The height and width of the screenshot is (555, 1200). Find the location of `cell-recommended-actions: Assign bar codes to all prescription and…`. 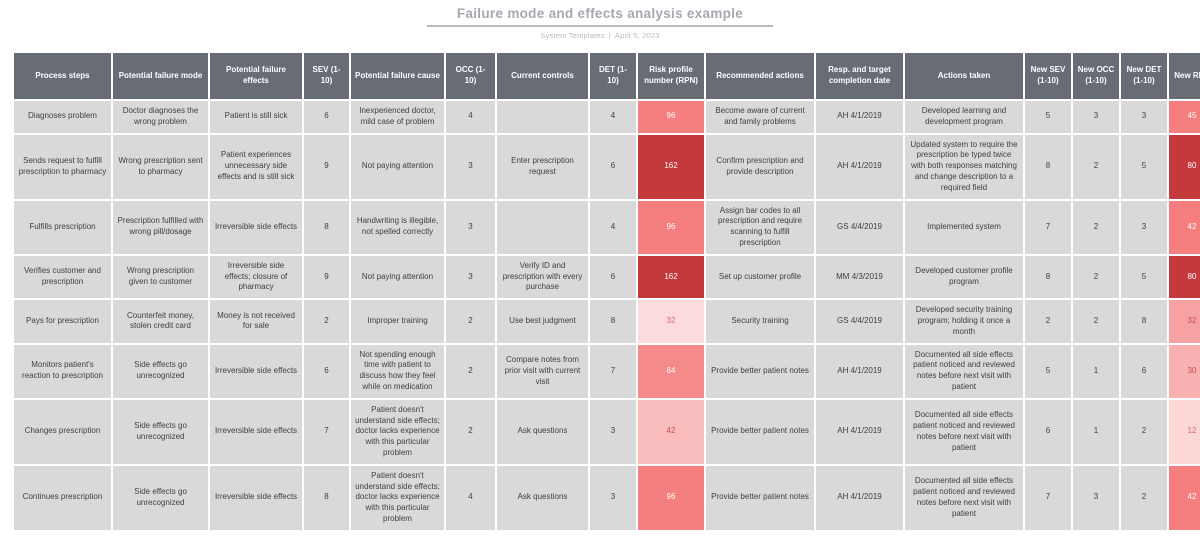

cell-recommended-actions: Assign bar codes to all prescription and… is located at coordinates (760, 227).